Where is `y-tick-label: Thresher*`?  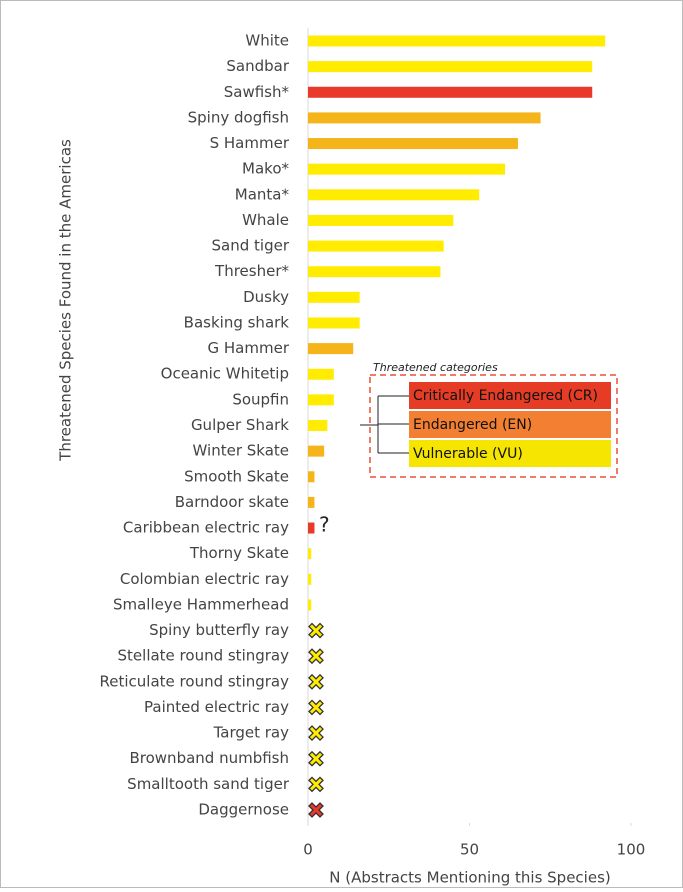
y-tick-label: Thresher* is located at coordinates (251, 271).